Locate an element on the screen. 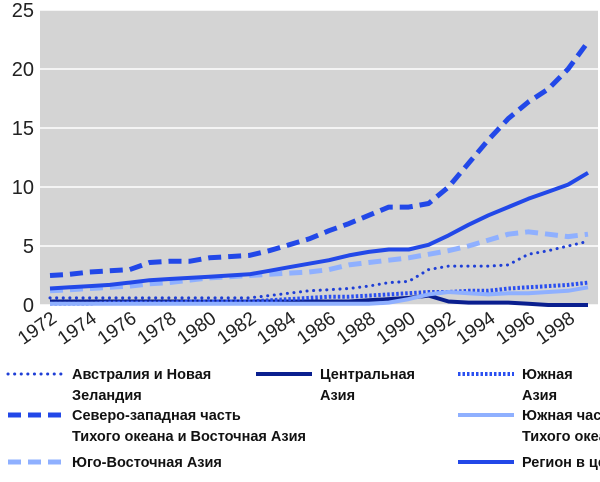 The image size is (600, 482). y-tick-label: 15 is located at coordinates (23, 129).